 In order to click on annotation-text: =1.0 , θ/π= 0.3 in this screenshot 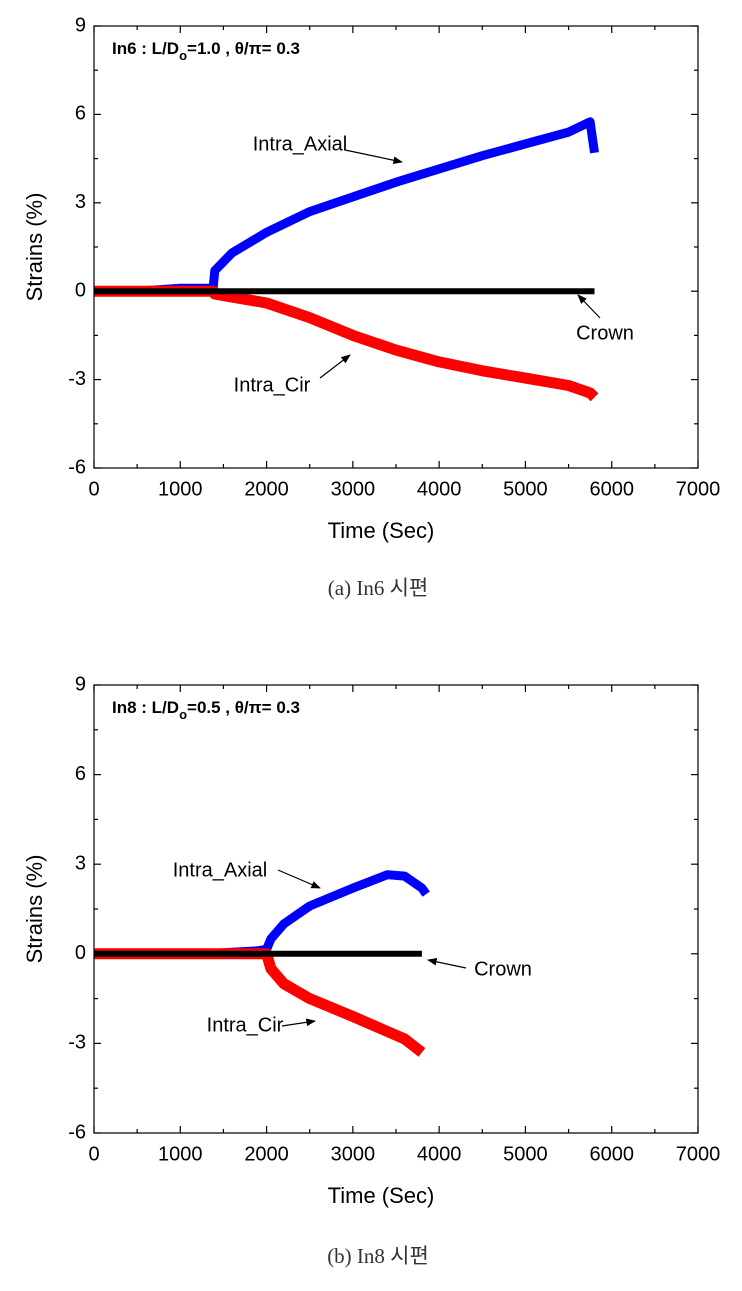, I will do `click(243, 48)`.